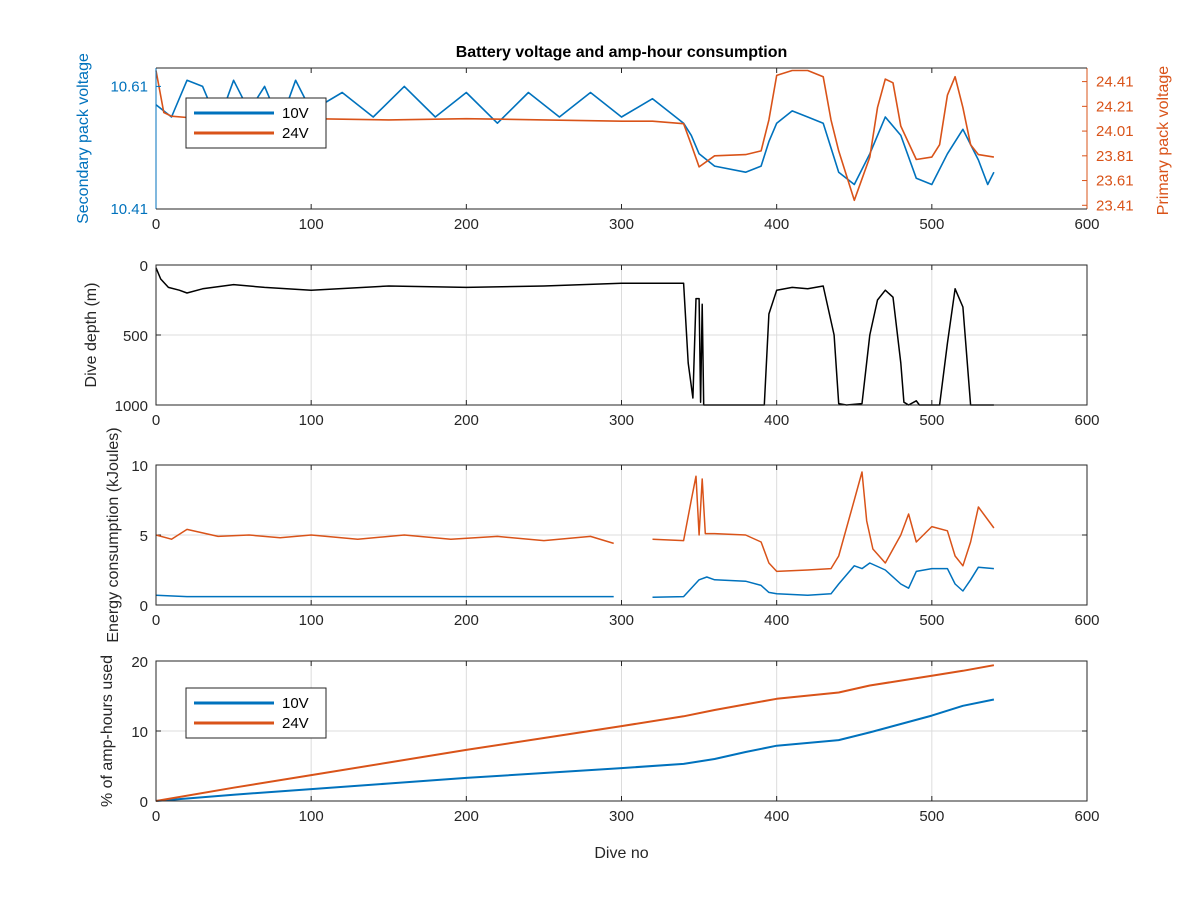 This screenshot has height=905, width=1200. What do you see at coordinates (131, 406) in the screenshot?
I see `y-tick-label: 1000` at bounding box center [131, 406].